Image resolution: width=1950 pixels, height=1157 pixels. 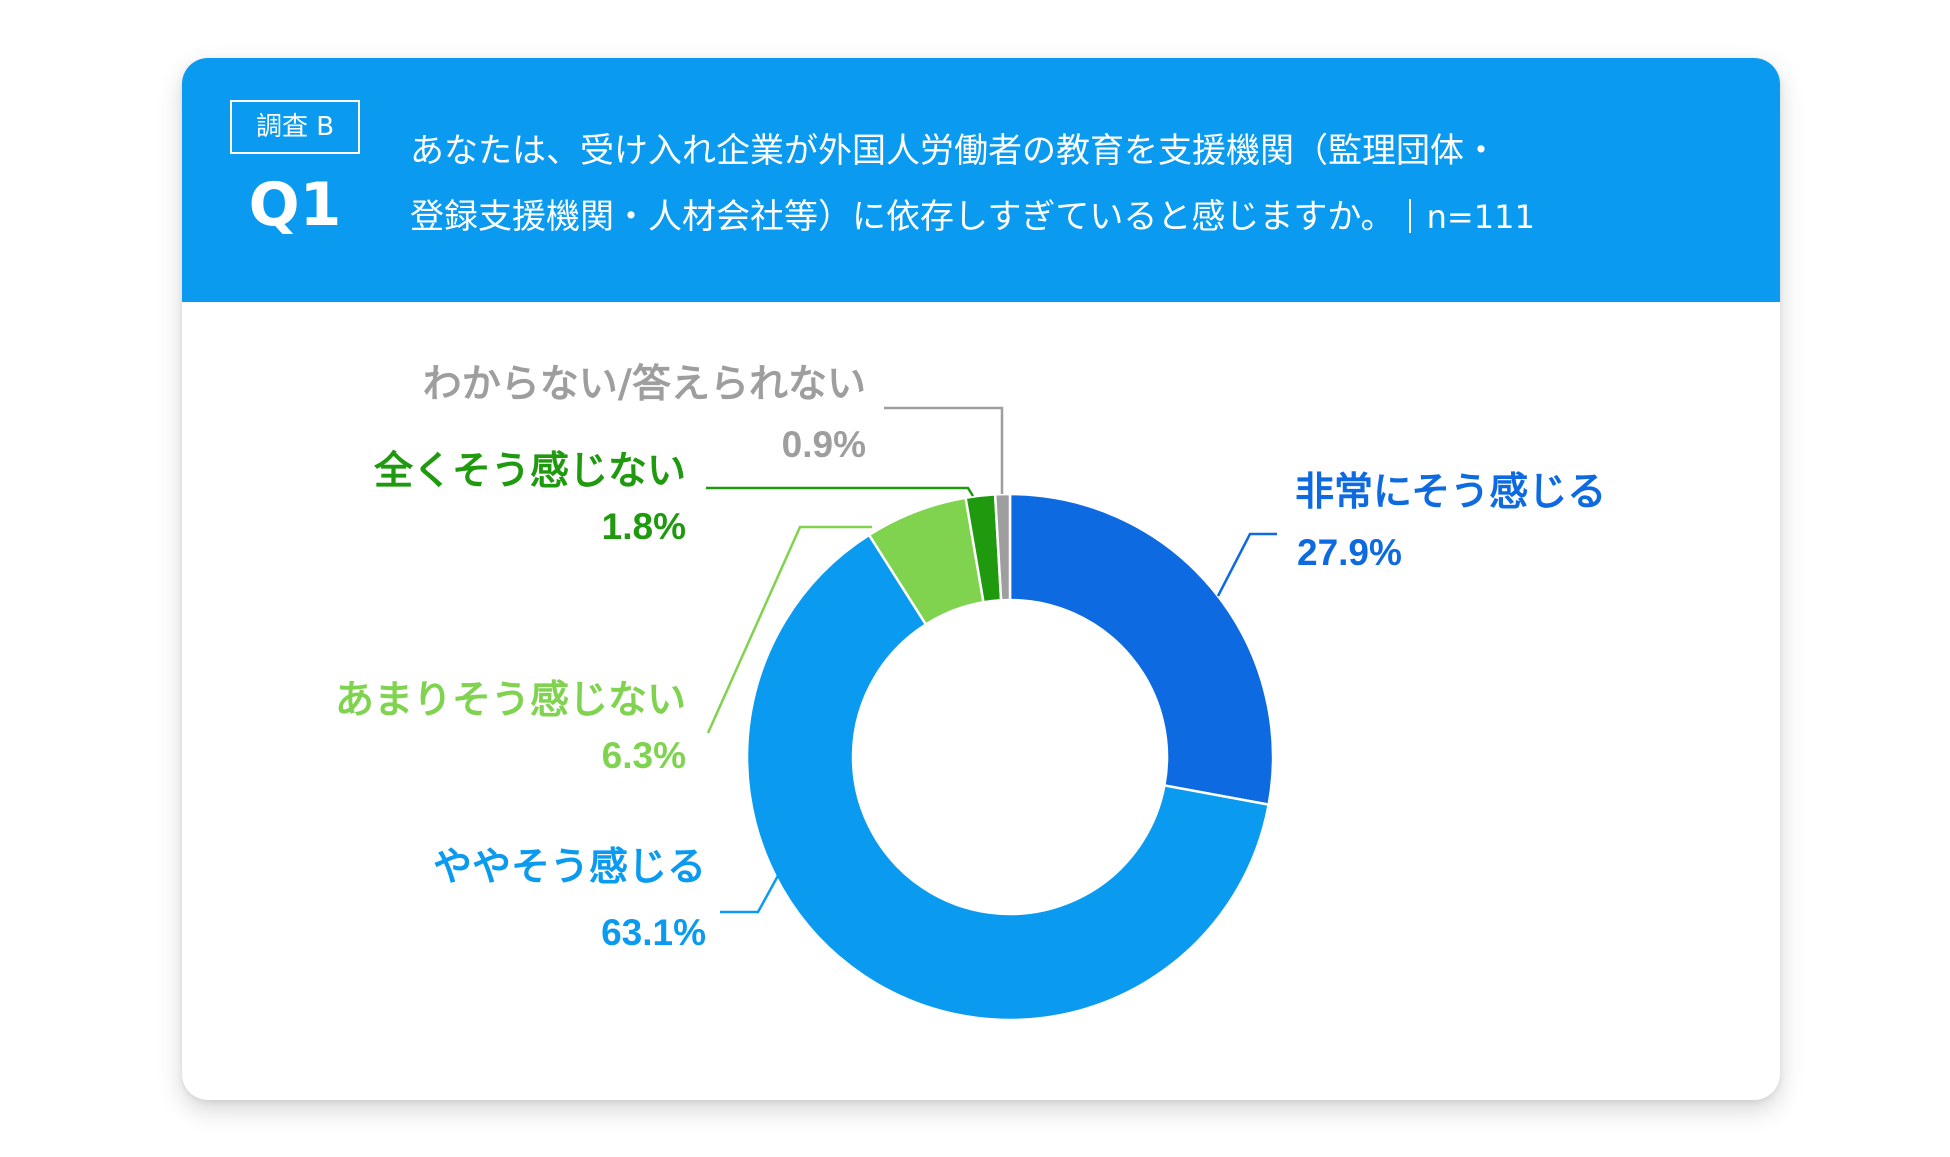 I want to click on sample-size: n=111, so click(x=1480, y=217).